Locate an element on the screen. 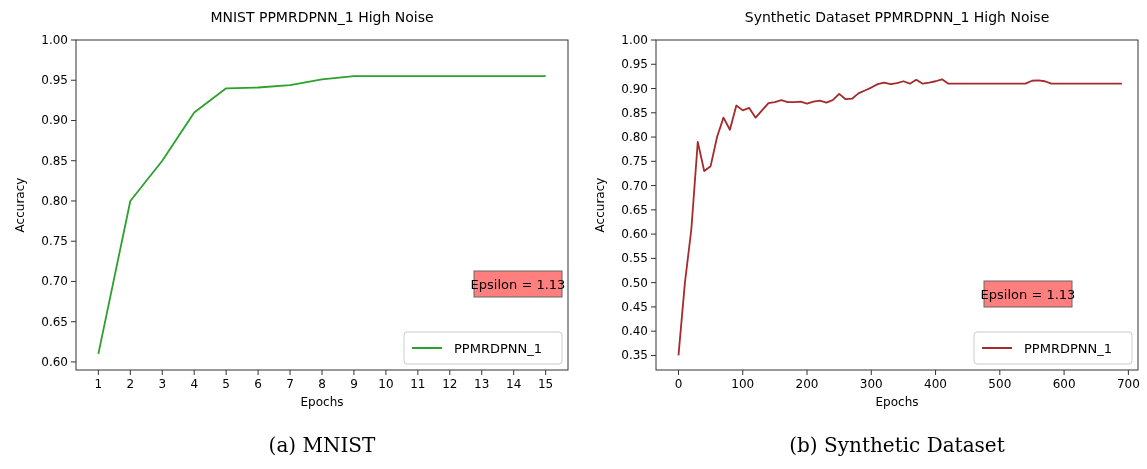  y-tick-label: 0.35 is located at coordinates (634, 355).